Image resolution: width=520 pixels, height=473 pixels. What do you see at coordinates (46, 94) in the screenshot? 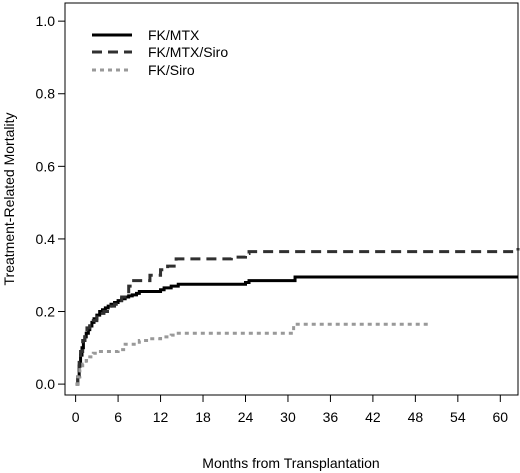
I see `y-tick-label: 0.8` at bounding box center [46, 94].